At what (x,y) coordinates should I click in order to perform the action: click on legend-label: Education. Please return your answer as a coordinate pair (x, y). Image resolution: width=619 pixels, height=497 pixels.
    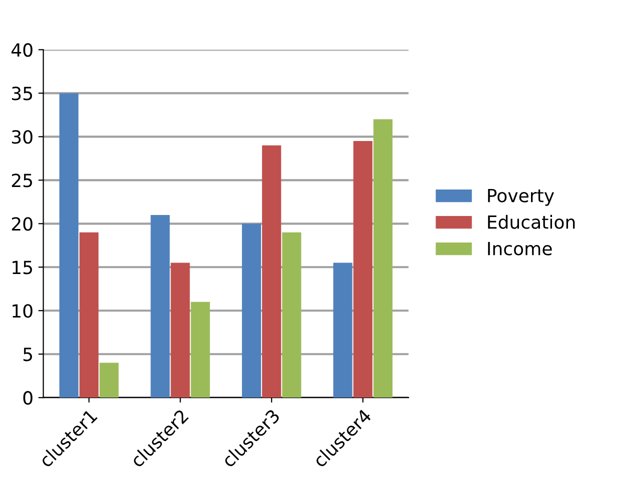
    Looking at the image, I should click on (531, 221).